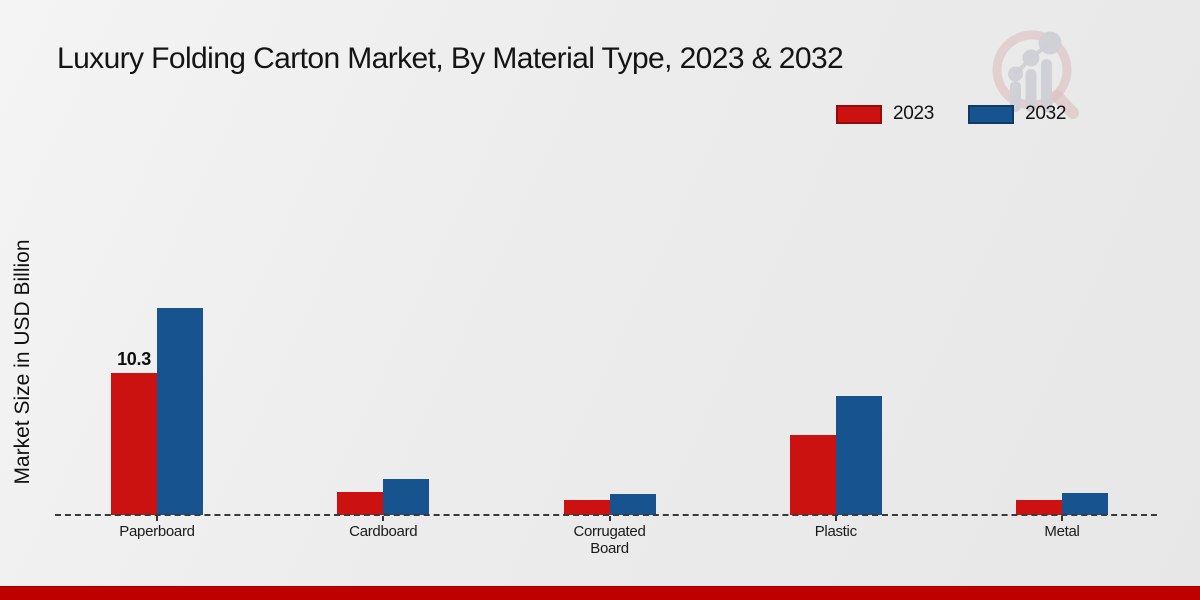 This screenshot has height=600, width=1200. What do you see at coordinates (1035, 74) in the screenshot?
I see `magnifier-bar-chart-logo-icon` at bounding box center [1035, 74].